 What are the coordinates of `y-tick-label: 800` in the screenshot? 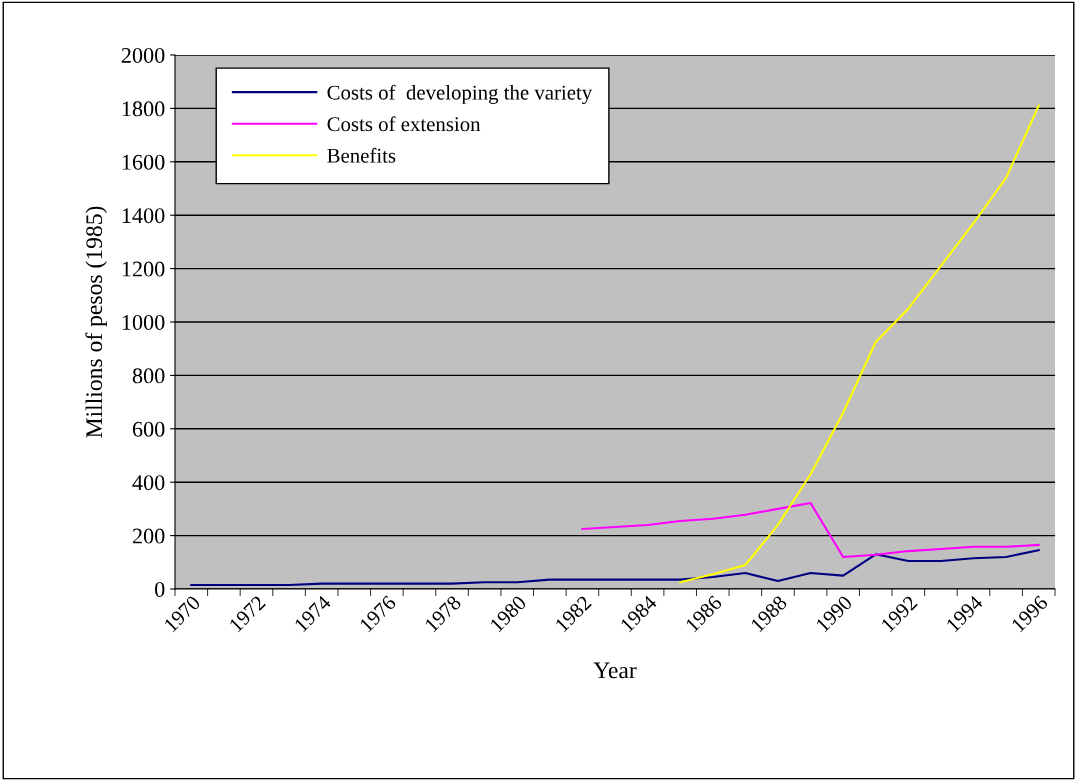 It's located at (148, 376).